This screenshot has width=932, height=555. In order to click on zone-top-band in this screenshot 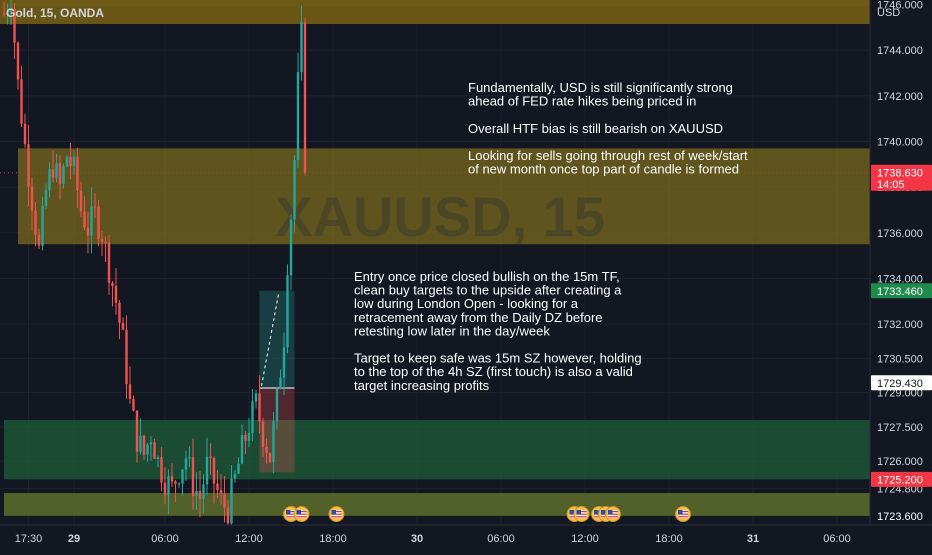, I will do `click(435, 12)`.